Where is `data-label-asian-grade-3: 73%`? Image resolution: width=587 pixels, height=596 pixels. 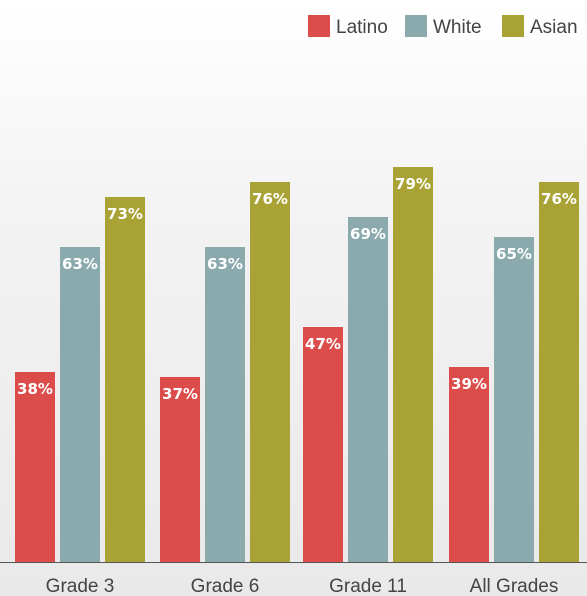 data-label-asian-grade-3: 73% is located at coordinates (125, 214).